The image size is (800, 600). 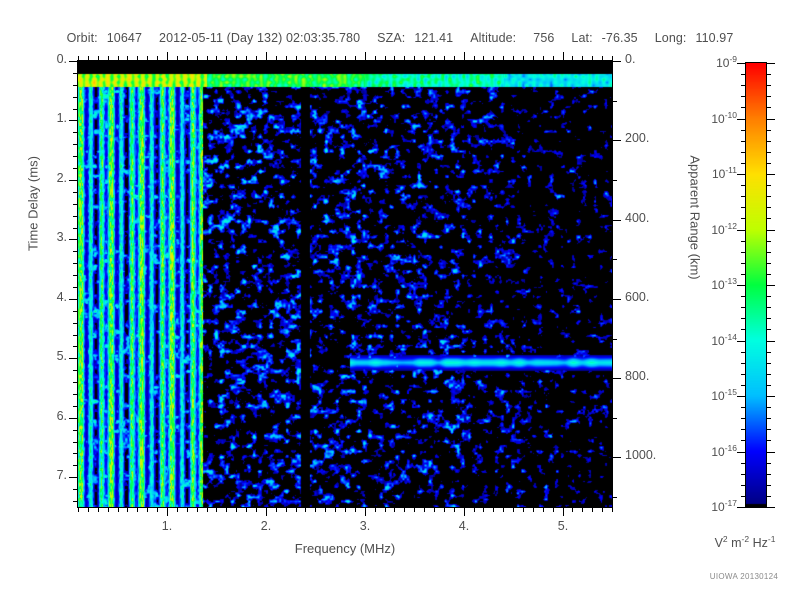 I want to click on altitude-value: 756, so click(x=544, y=38).